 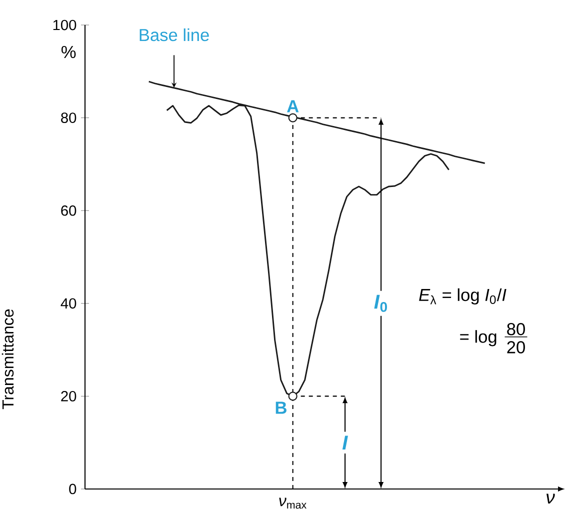 I want to click on y-tick-label: 100, so click(x=64, y=25).